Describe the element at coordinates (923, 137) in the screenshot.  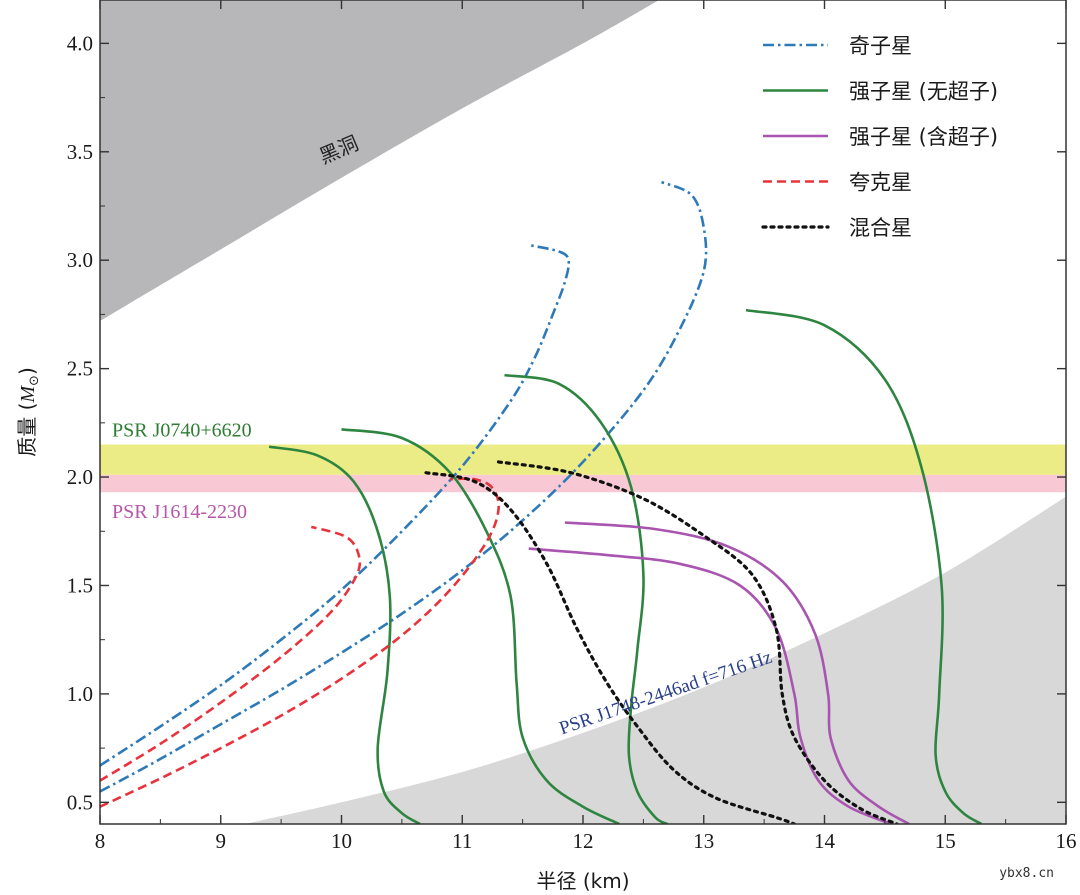
I see `legend-label: 强子星 (含超子)` at that location.